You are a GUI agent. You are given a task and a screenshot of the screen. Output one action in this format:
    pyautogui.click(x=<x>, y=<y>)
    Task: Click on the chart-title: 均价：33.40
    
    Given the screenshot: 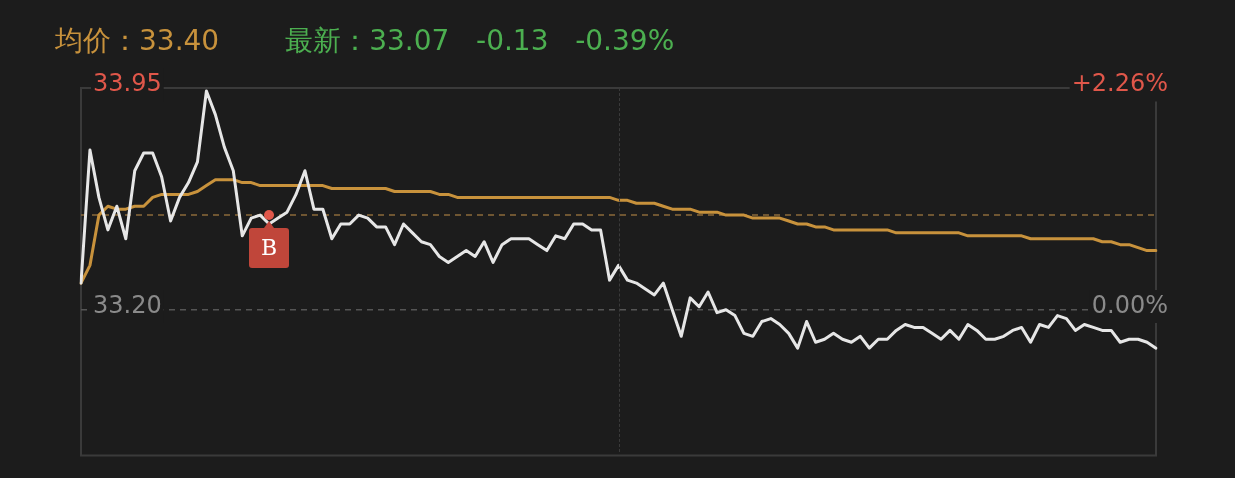 What is the action you would take?
    pyautogui.click(x=137, y=41)
    